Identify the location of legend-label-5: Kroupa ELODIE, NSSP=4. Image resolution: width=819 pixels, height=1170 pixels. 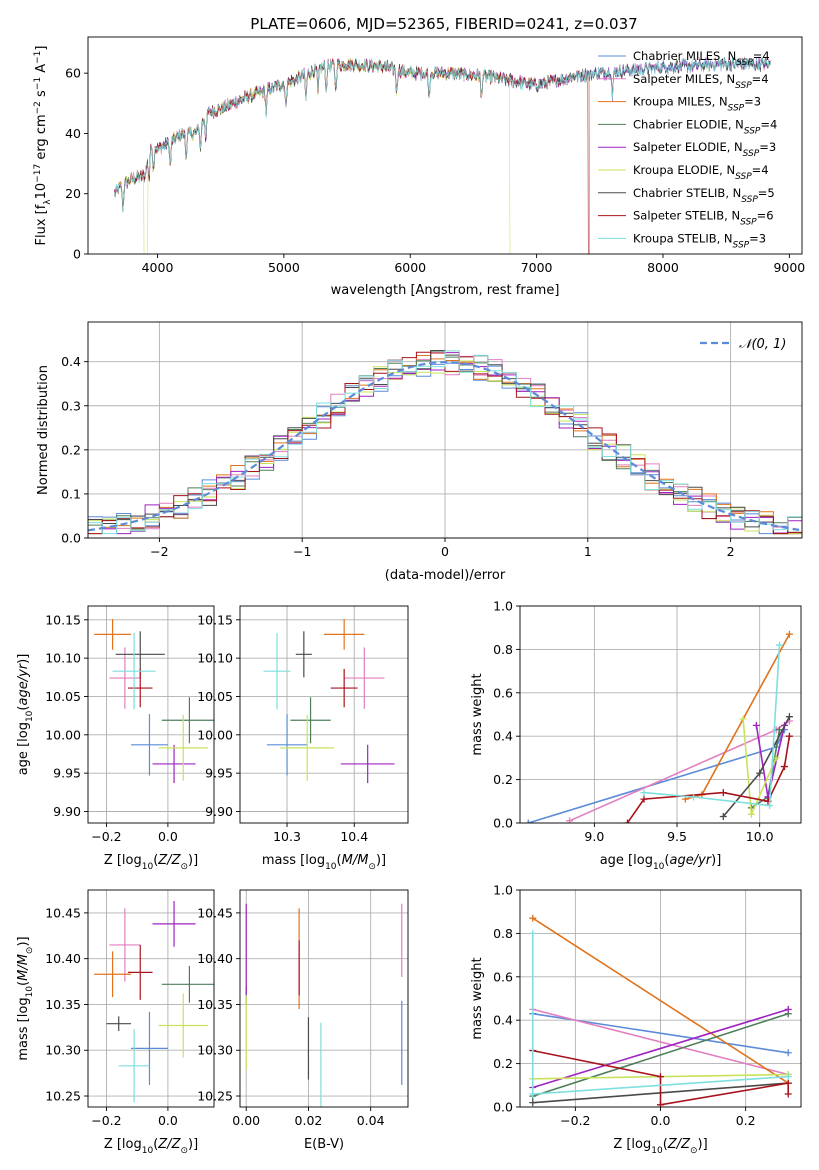
(701, 172).